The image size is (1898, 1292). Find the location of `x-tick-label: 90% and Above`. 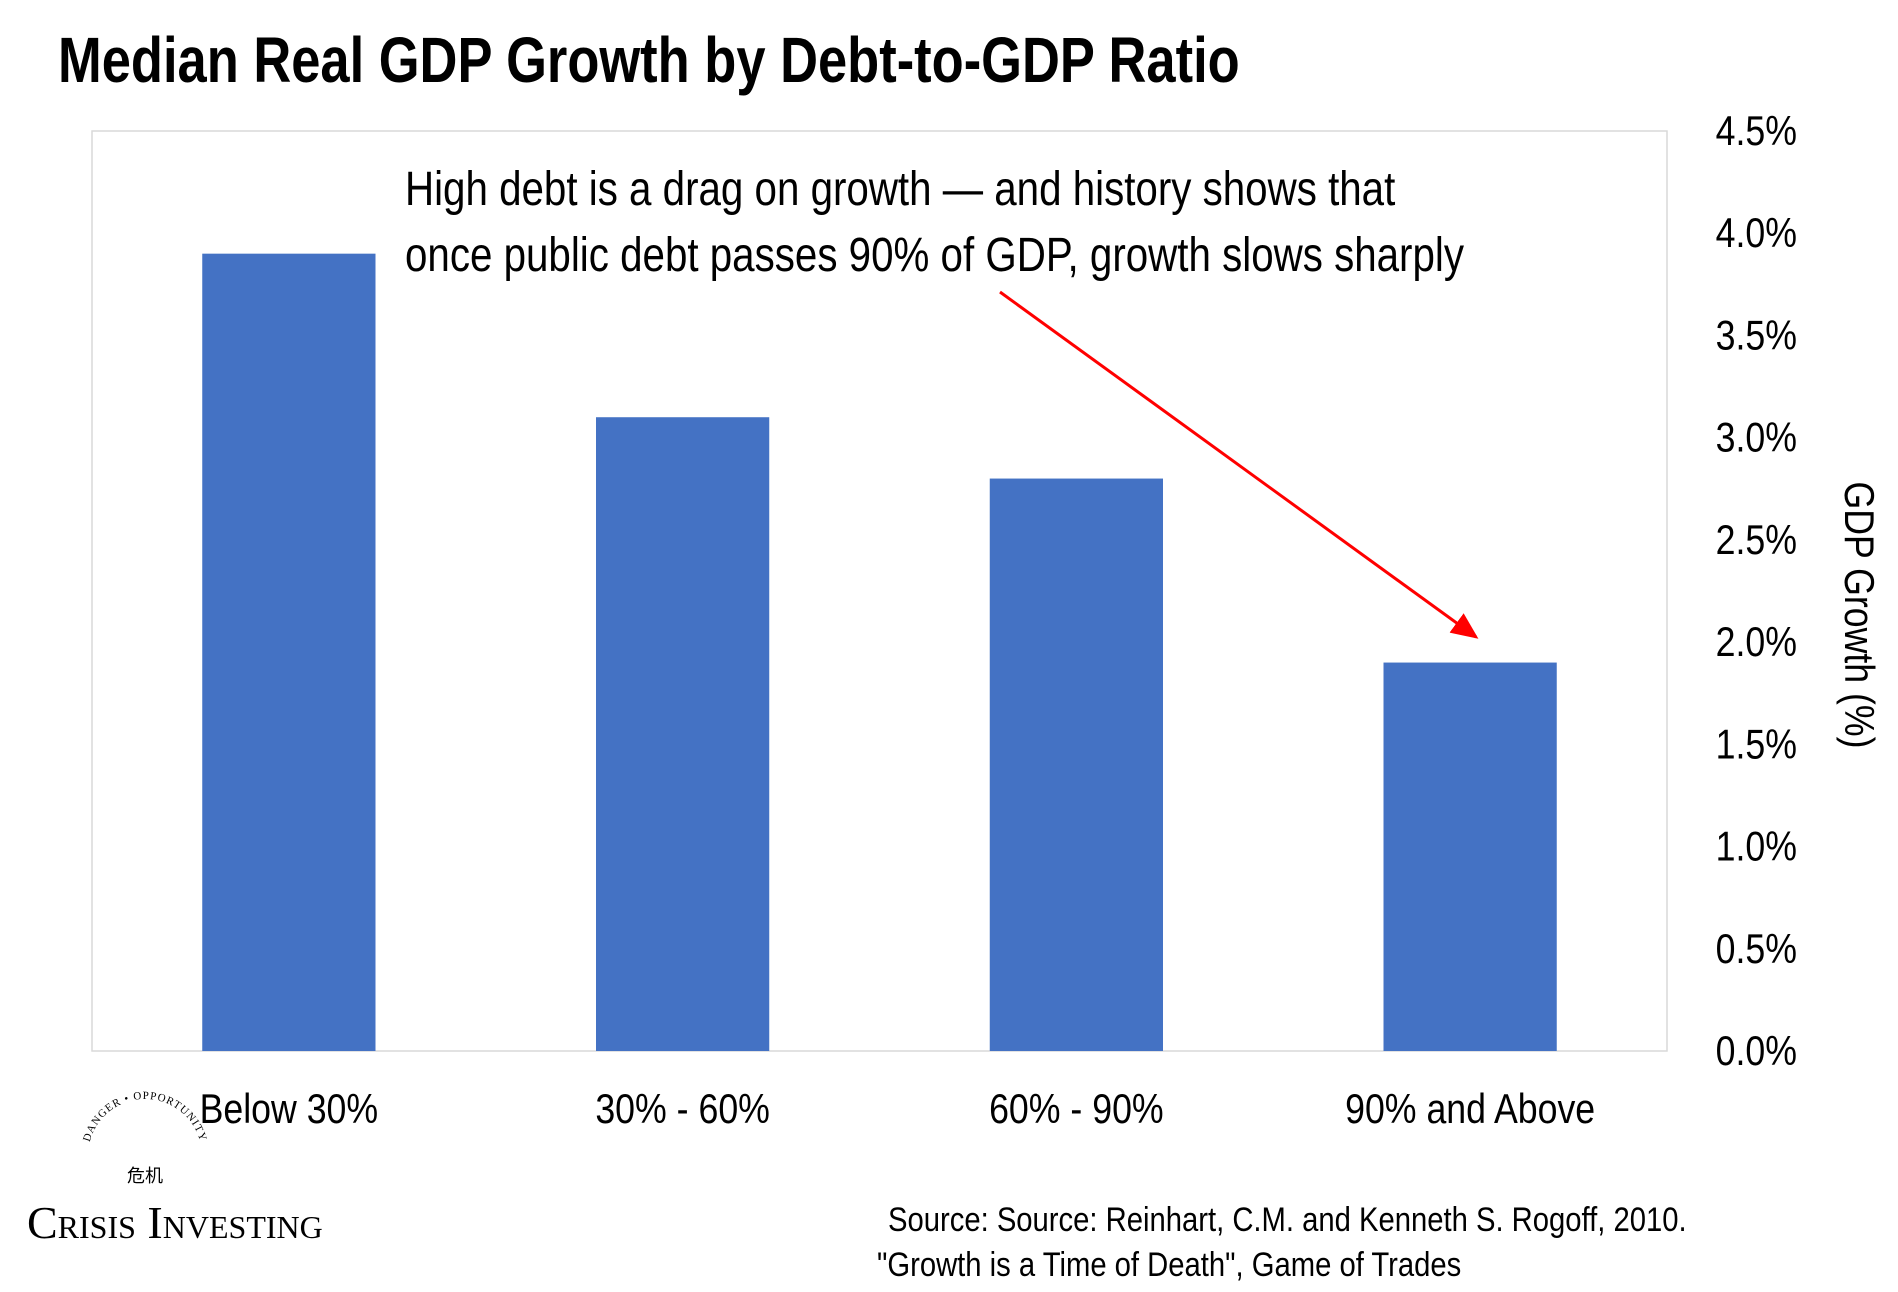

x-tick-label: 90% and Above is located at coordinates (1470, 1109).